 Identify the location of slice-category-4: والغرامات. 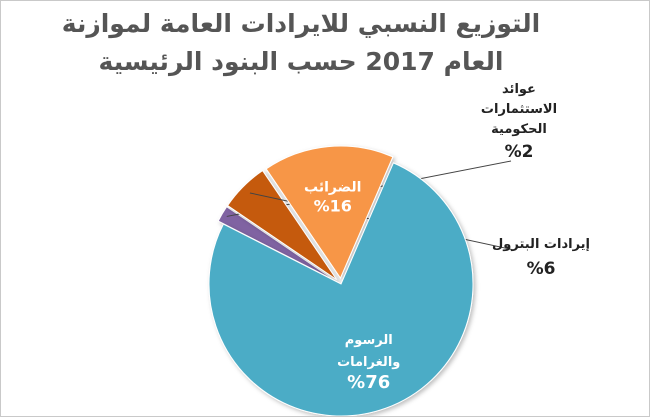
(368, 362).